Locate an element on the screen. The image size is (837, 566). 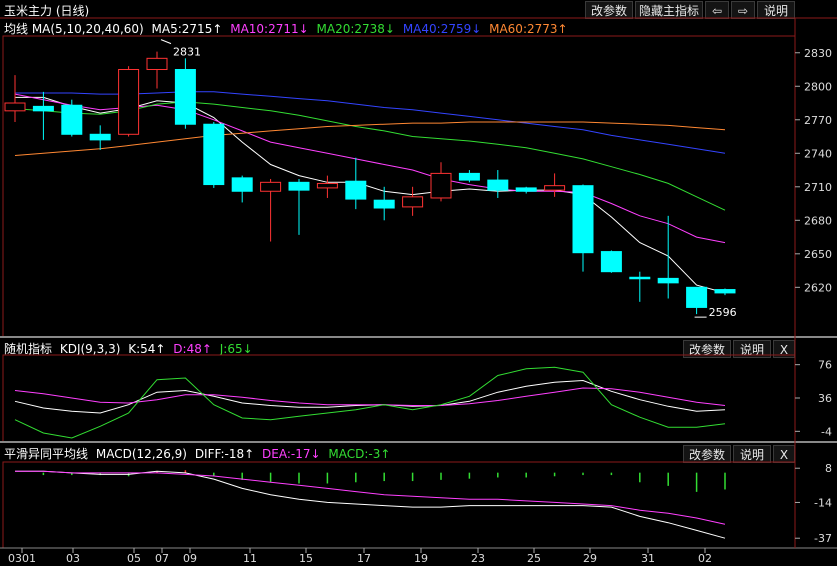
ma60-line is located at coordinates (370, 138).